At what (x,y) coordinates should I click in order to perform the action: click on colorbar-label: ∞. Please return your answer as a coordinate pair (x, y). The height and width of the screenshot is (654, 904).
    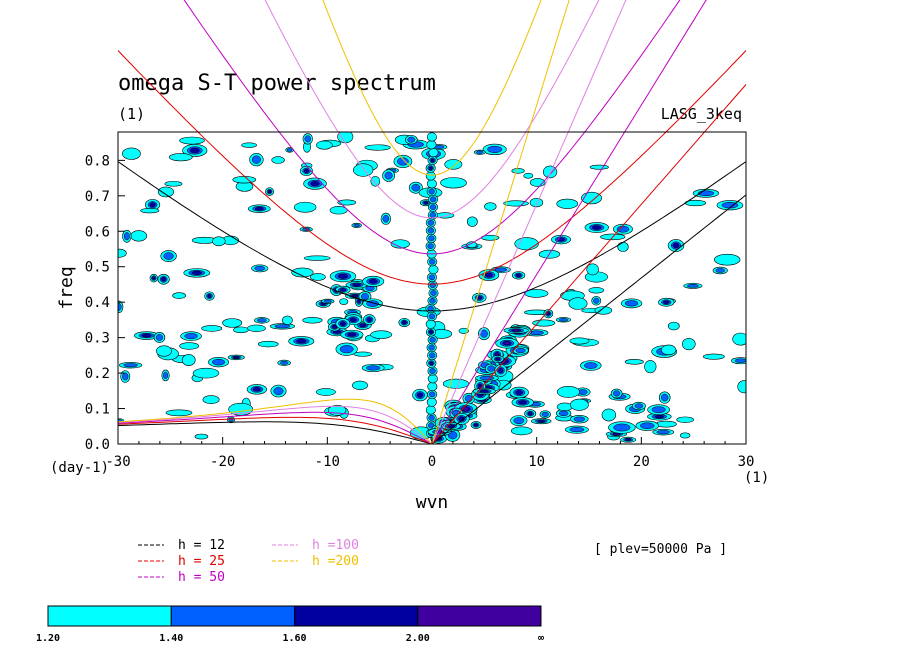
    Looking at the image, I should click on (541, 638).